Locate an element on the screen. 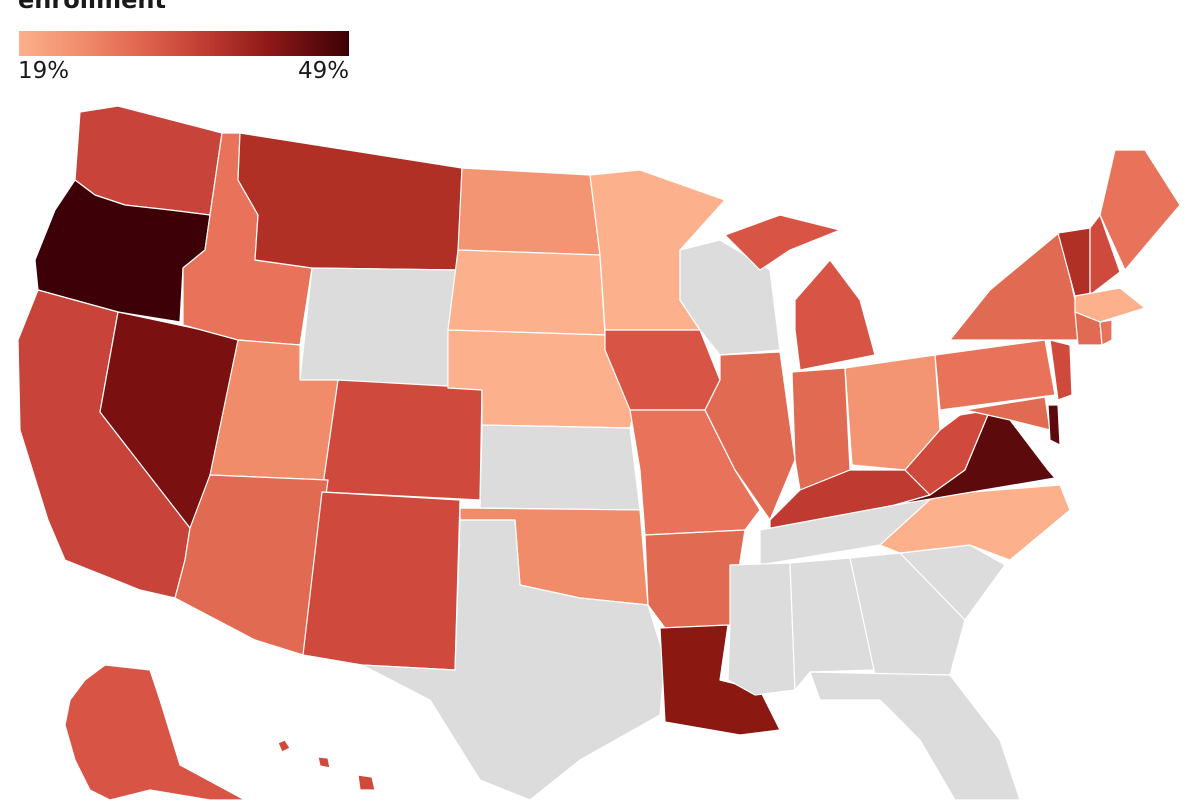  state-GA is located at coordinates (907, 614).